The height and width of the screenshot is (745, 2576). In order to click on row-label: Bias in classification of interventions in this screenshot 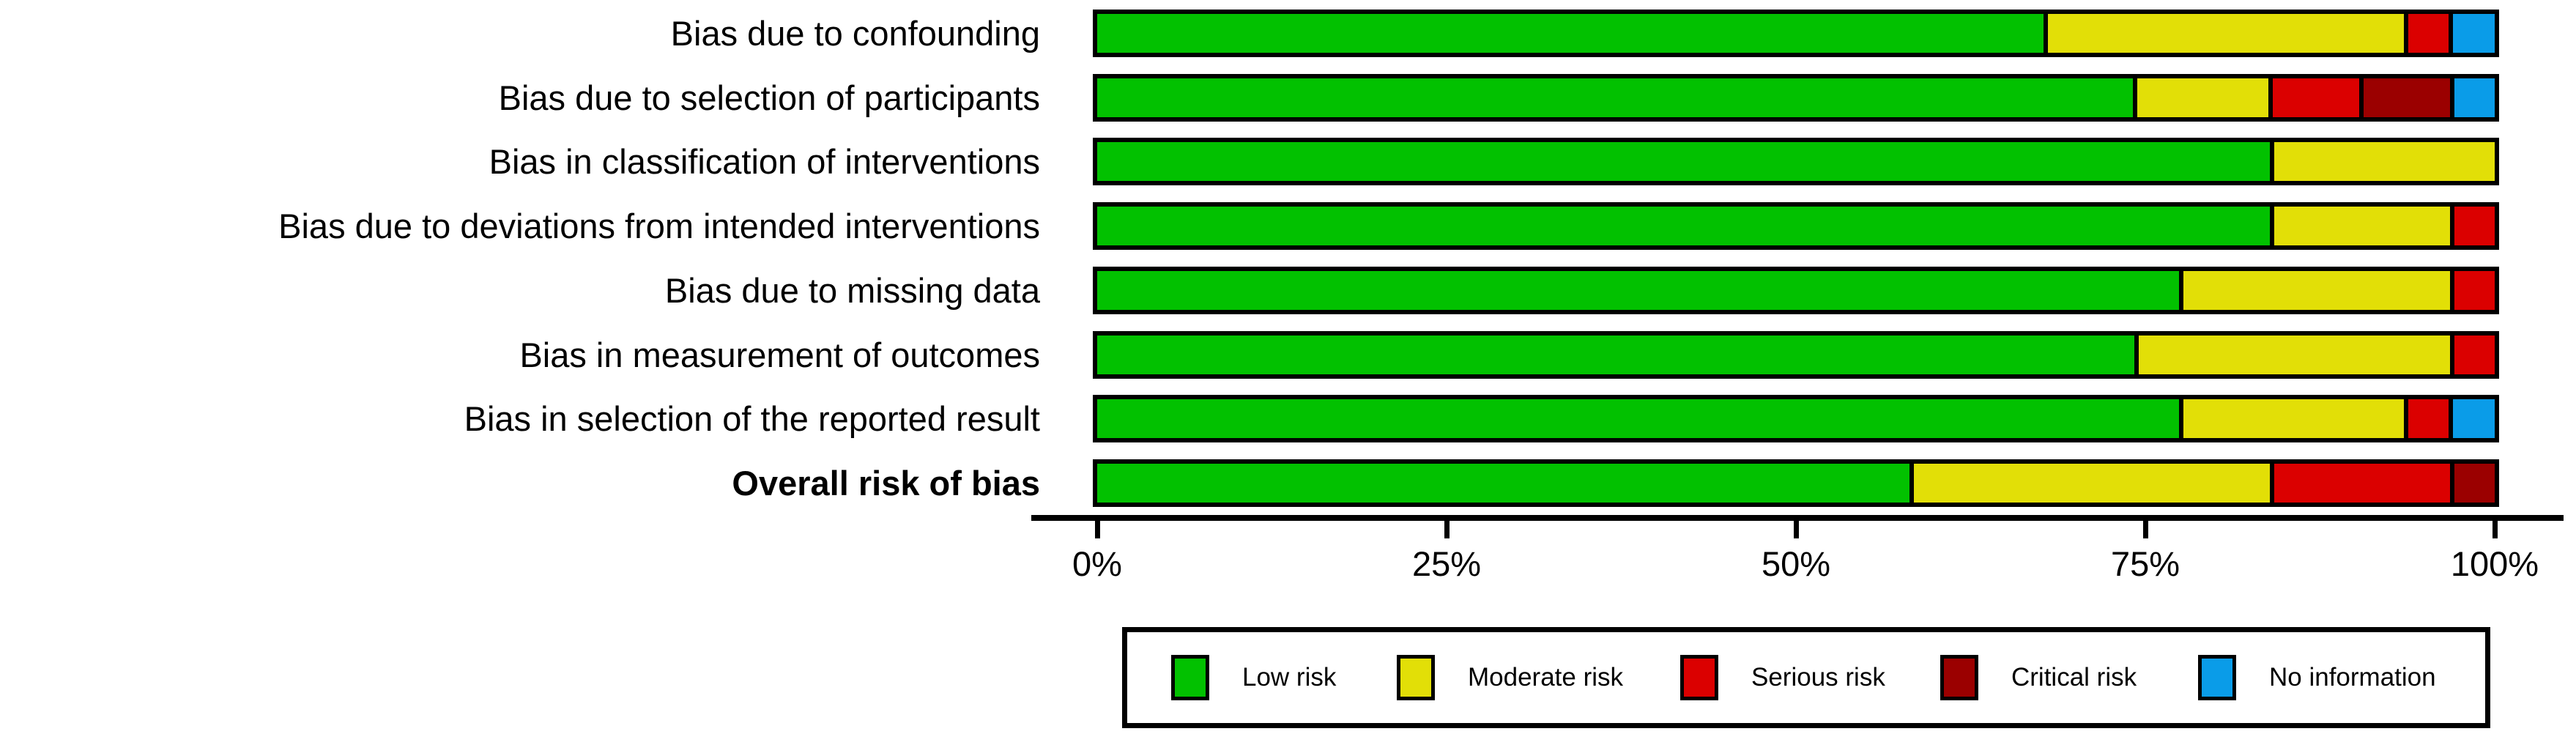, I will do `click(764, 161)`.